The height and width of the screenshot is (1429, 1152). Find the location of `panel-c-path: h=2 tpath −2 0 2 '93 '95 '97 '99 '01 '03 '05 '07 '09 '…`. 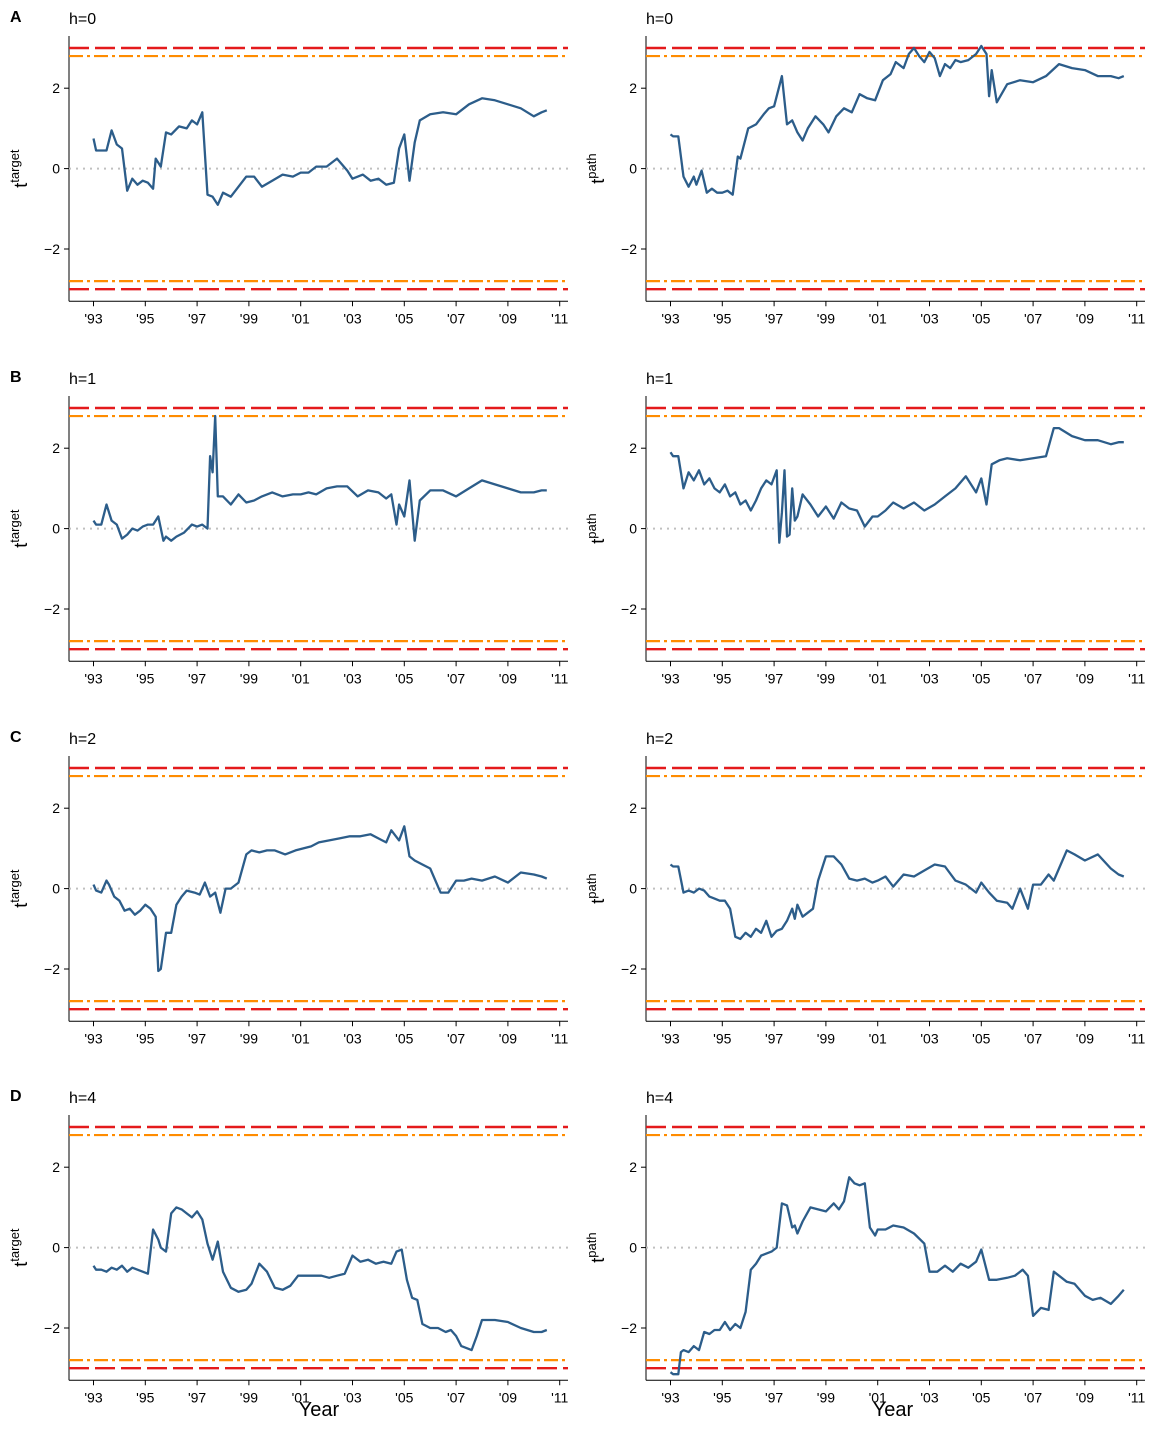

panel-c-path: h=2 tpath −2 0 2 '93 '95 '97 '99 '01 '03 '05 '07 '09 '… is located at coordinates (865, 888).